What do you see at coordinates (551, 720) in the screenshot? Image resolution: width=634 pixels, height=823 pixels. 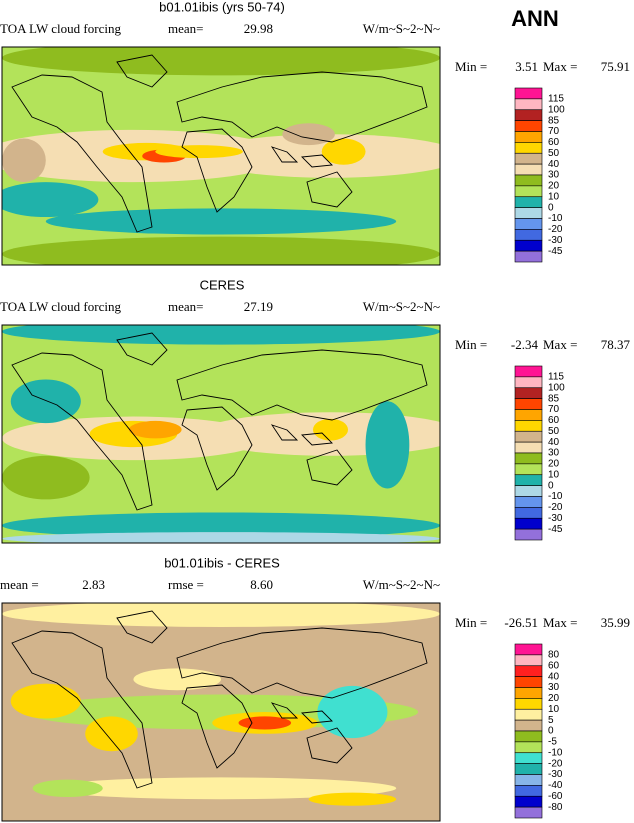 I see `colorbar-label: 5` at bounding box center [551, 720].